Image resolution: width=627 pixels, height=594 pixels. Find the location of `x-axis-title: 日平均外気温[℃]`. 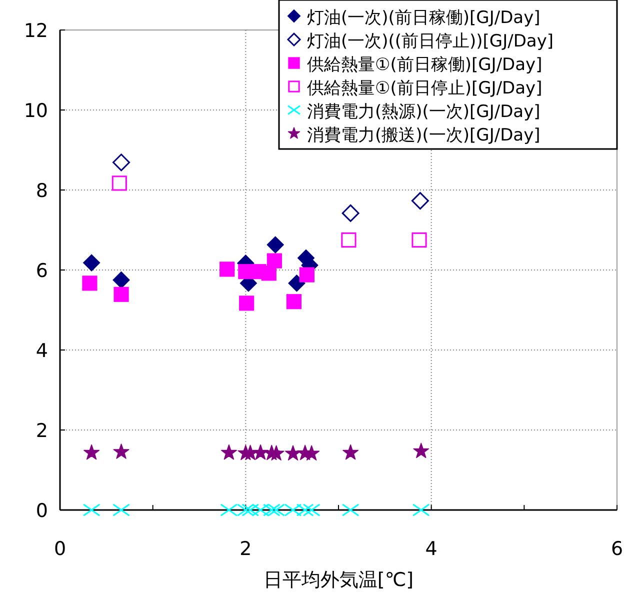

x-axis-title: 日平均外気温[℃] is located at coordinates (338, 580).